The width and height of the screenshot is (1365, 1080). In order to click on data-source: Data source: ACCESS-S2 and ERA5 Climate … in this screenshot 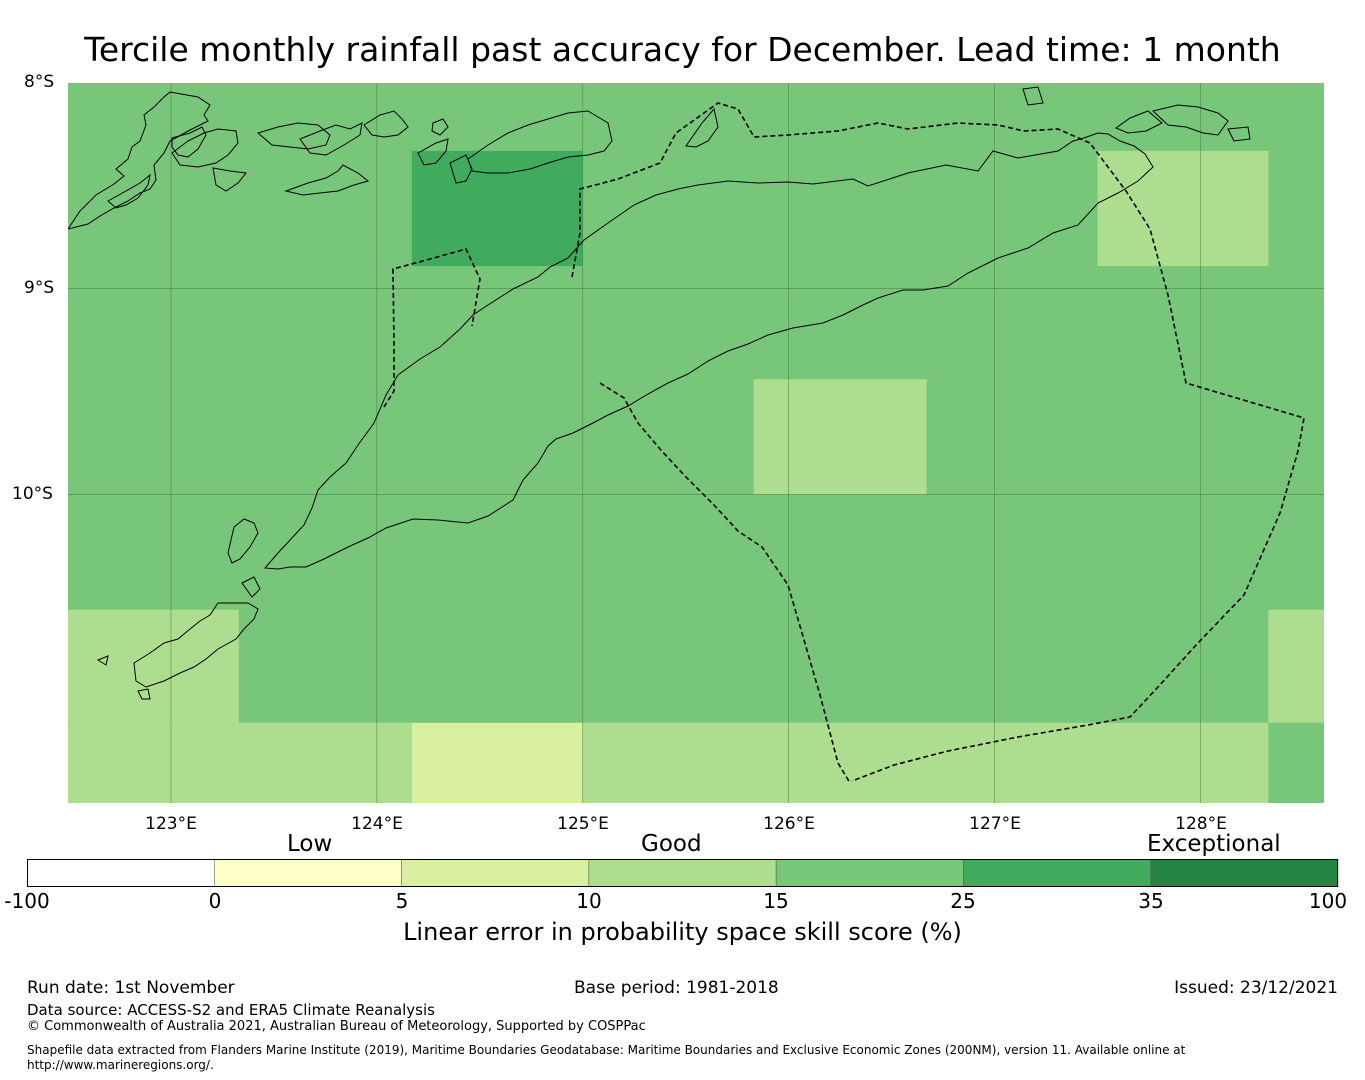, I will do `click(231, 1010)`.